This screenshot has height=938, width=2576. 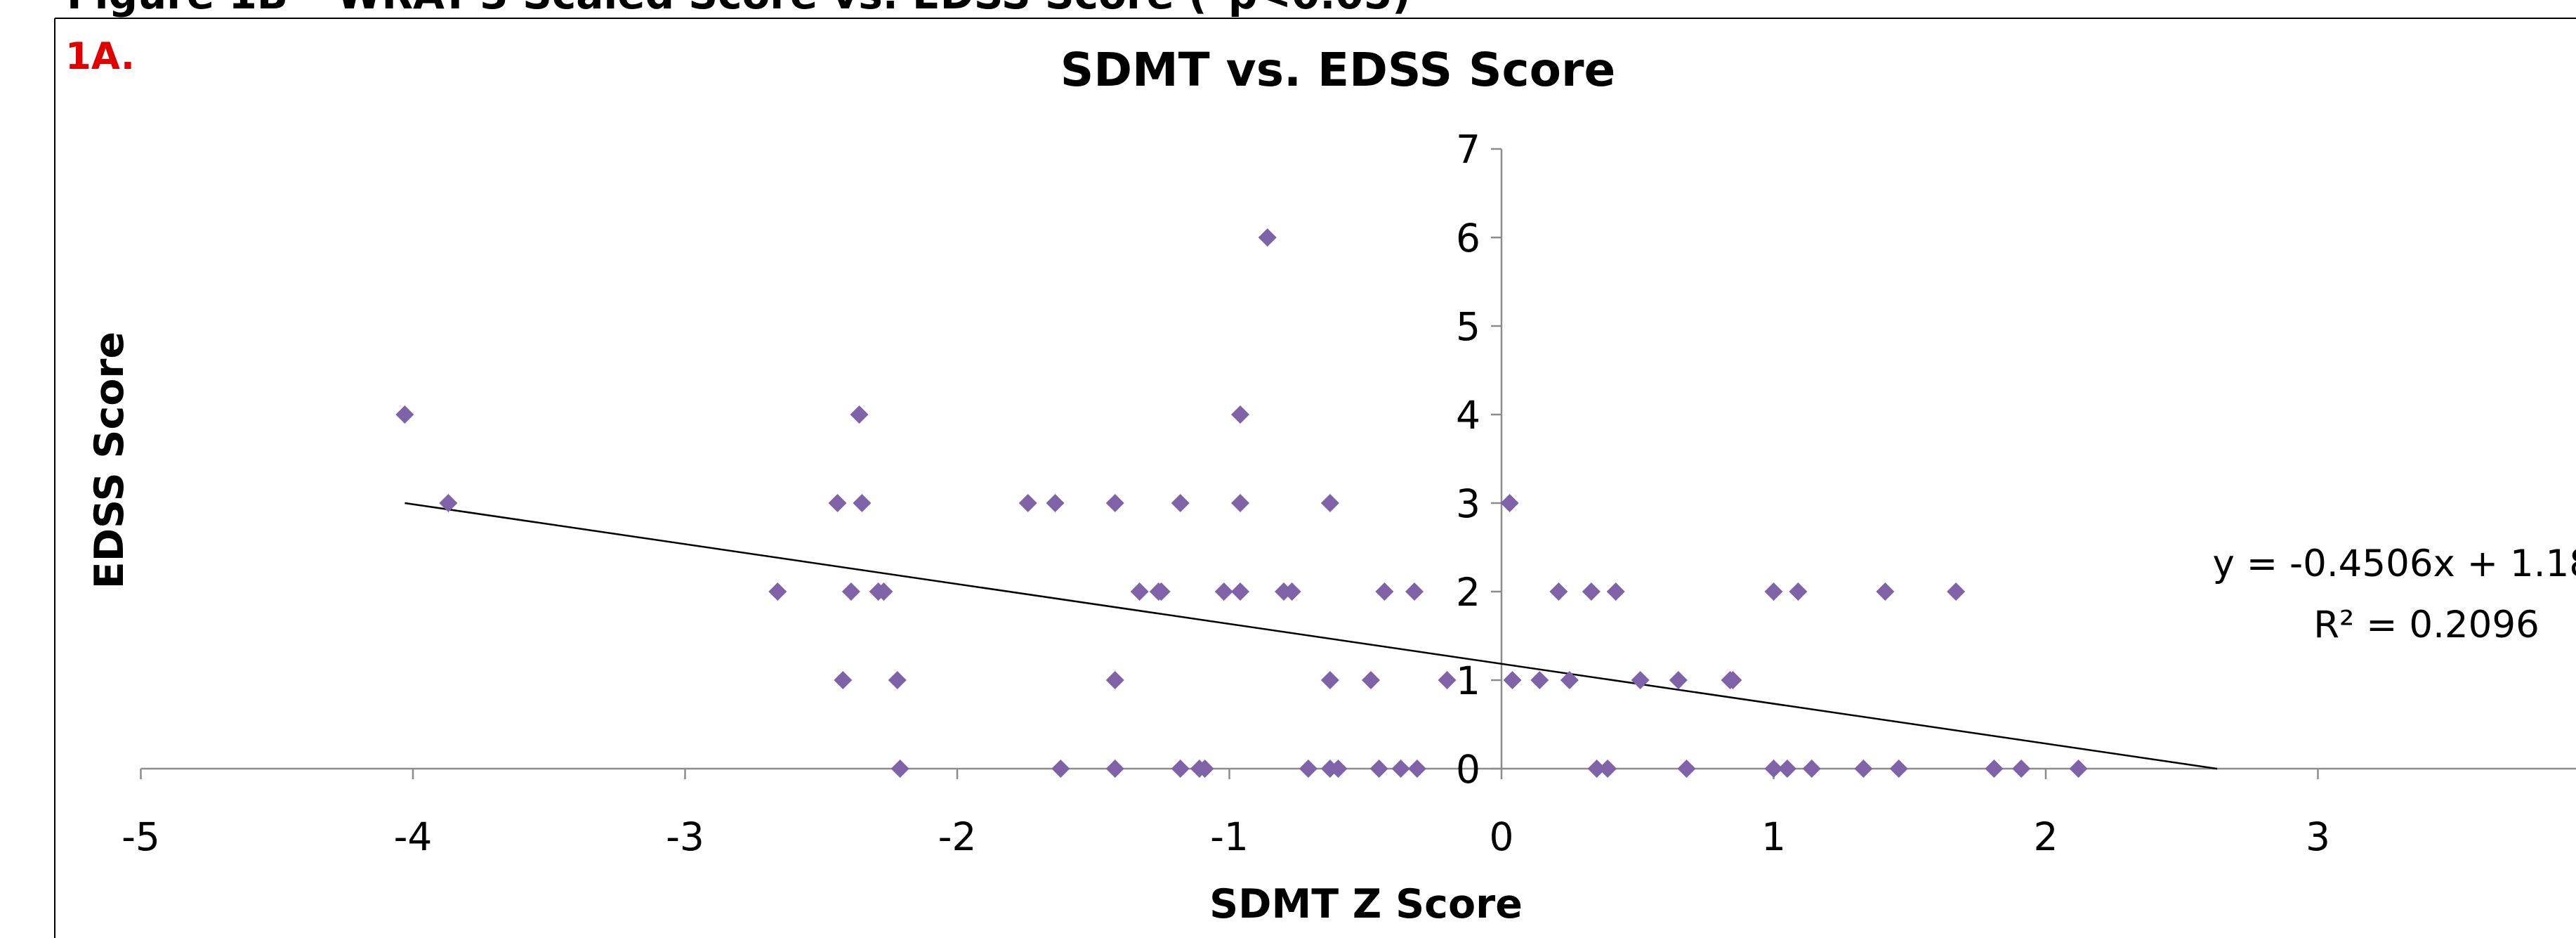 I want to click on x-tick-label: 0, so click(x=1502, y=836).